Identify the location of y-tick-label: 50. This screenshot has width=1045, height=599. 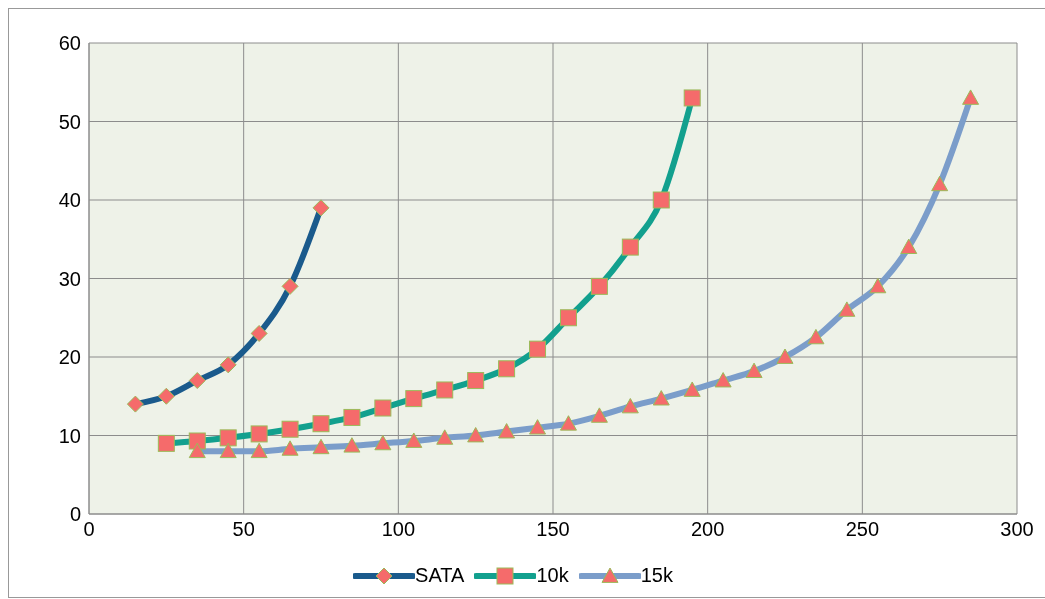
(69, 121).